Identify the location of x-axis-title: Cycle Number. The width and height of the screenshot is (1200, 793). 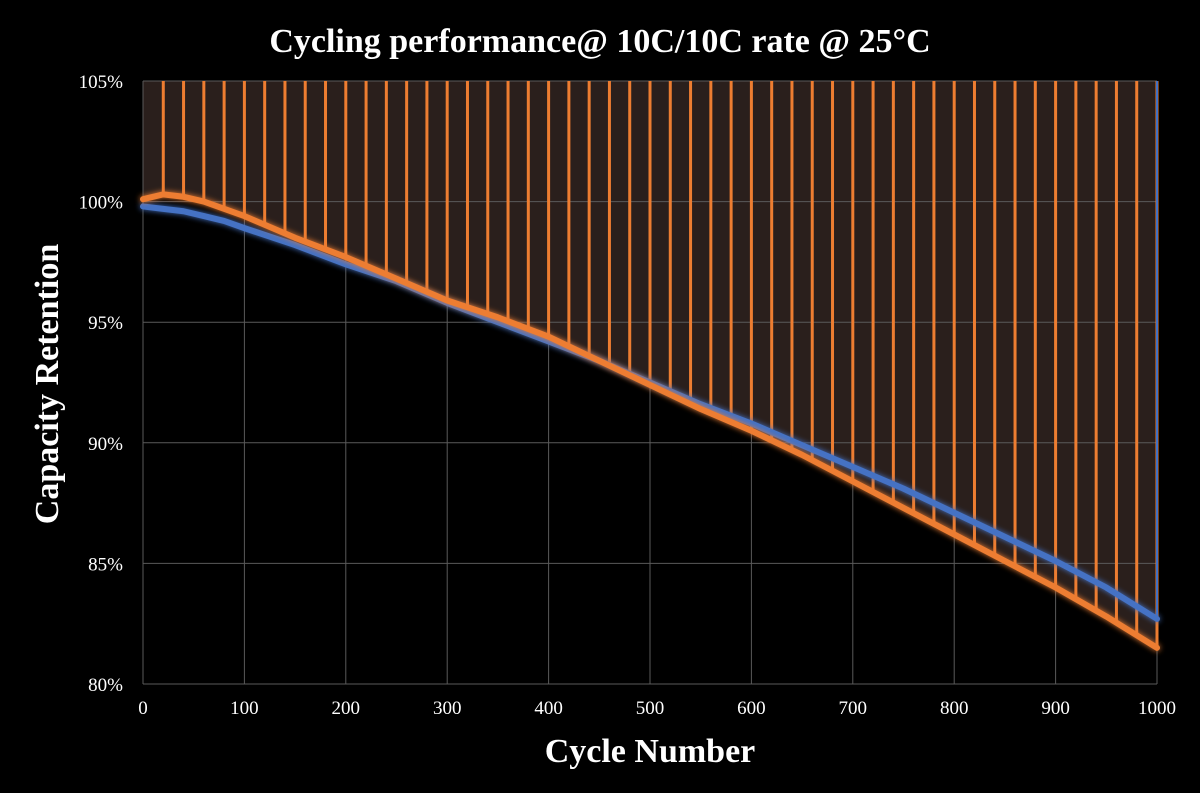
(650, 751).